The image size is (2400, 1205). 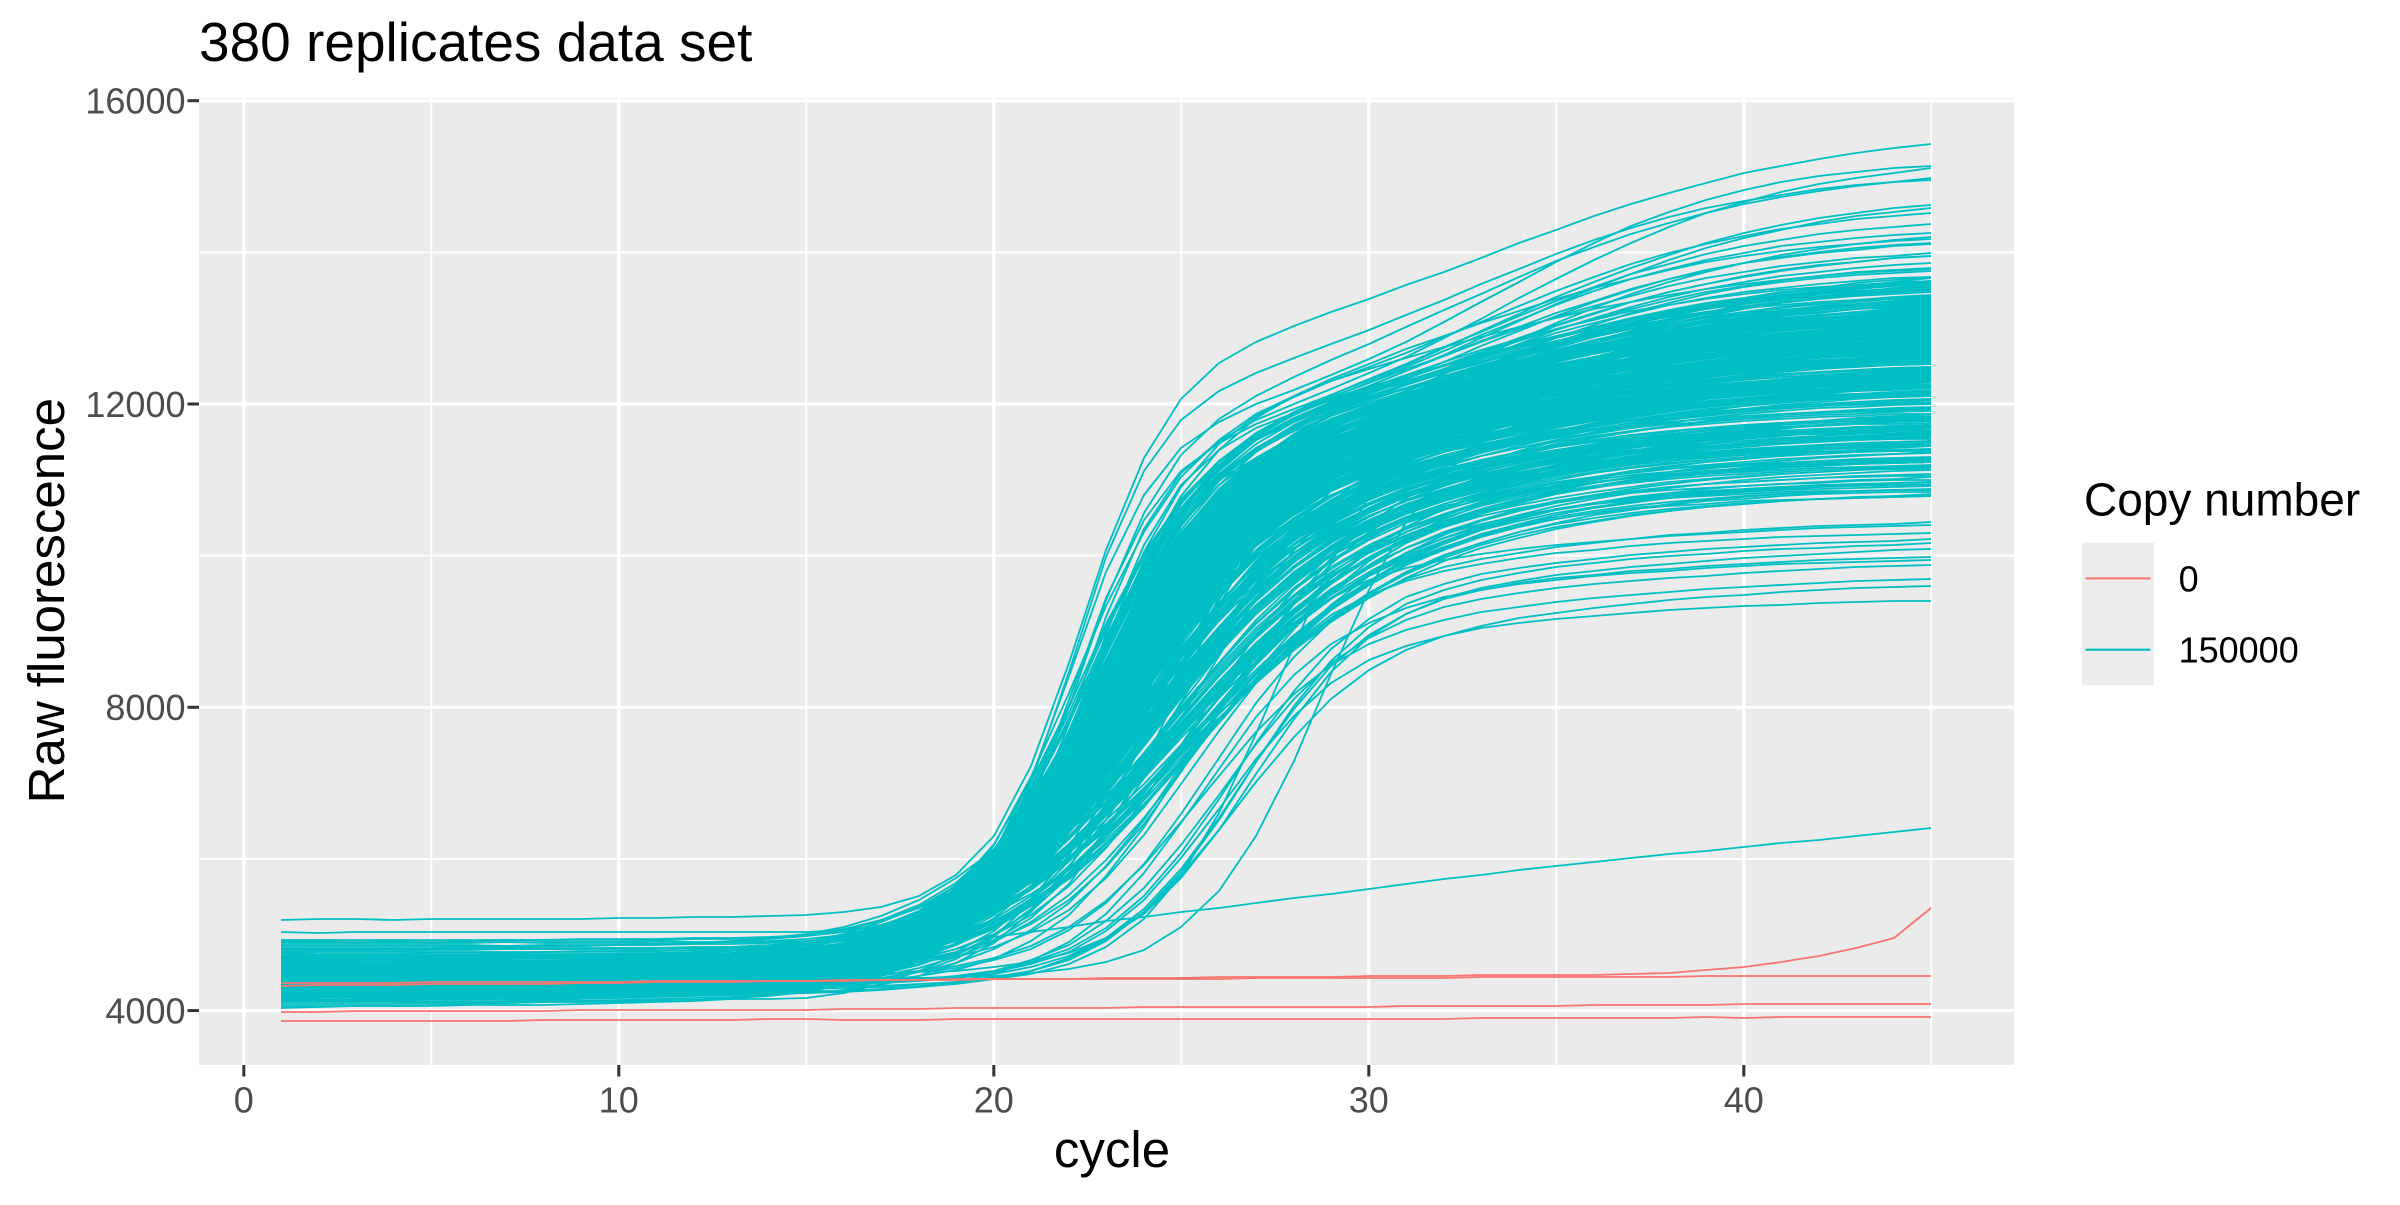 I want to click on svg-text: 12000, so click(x=135, y=404).